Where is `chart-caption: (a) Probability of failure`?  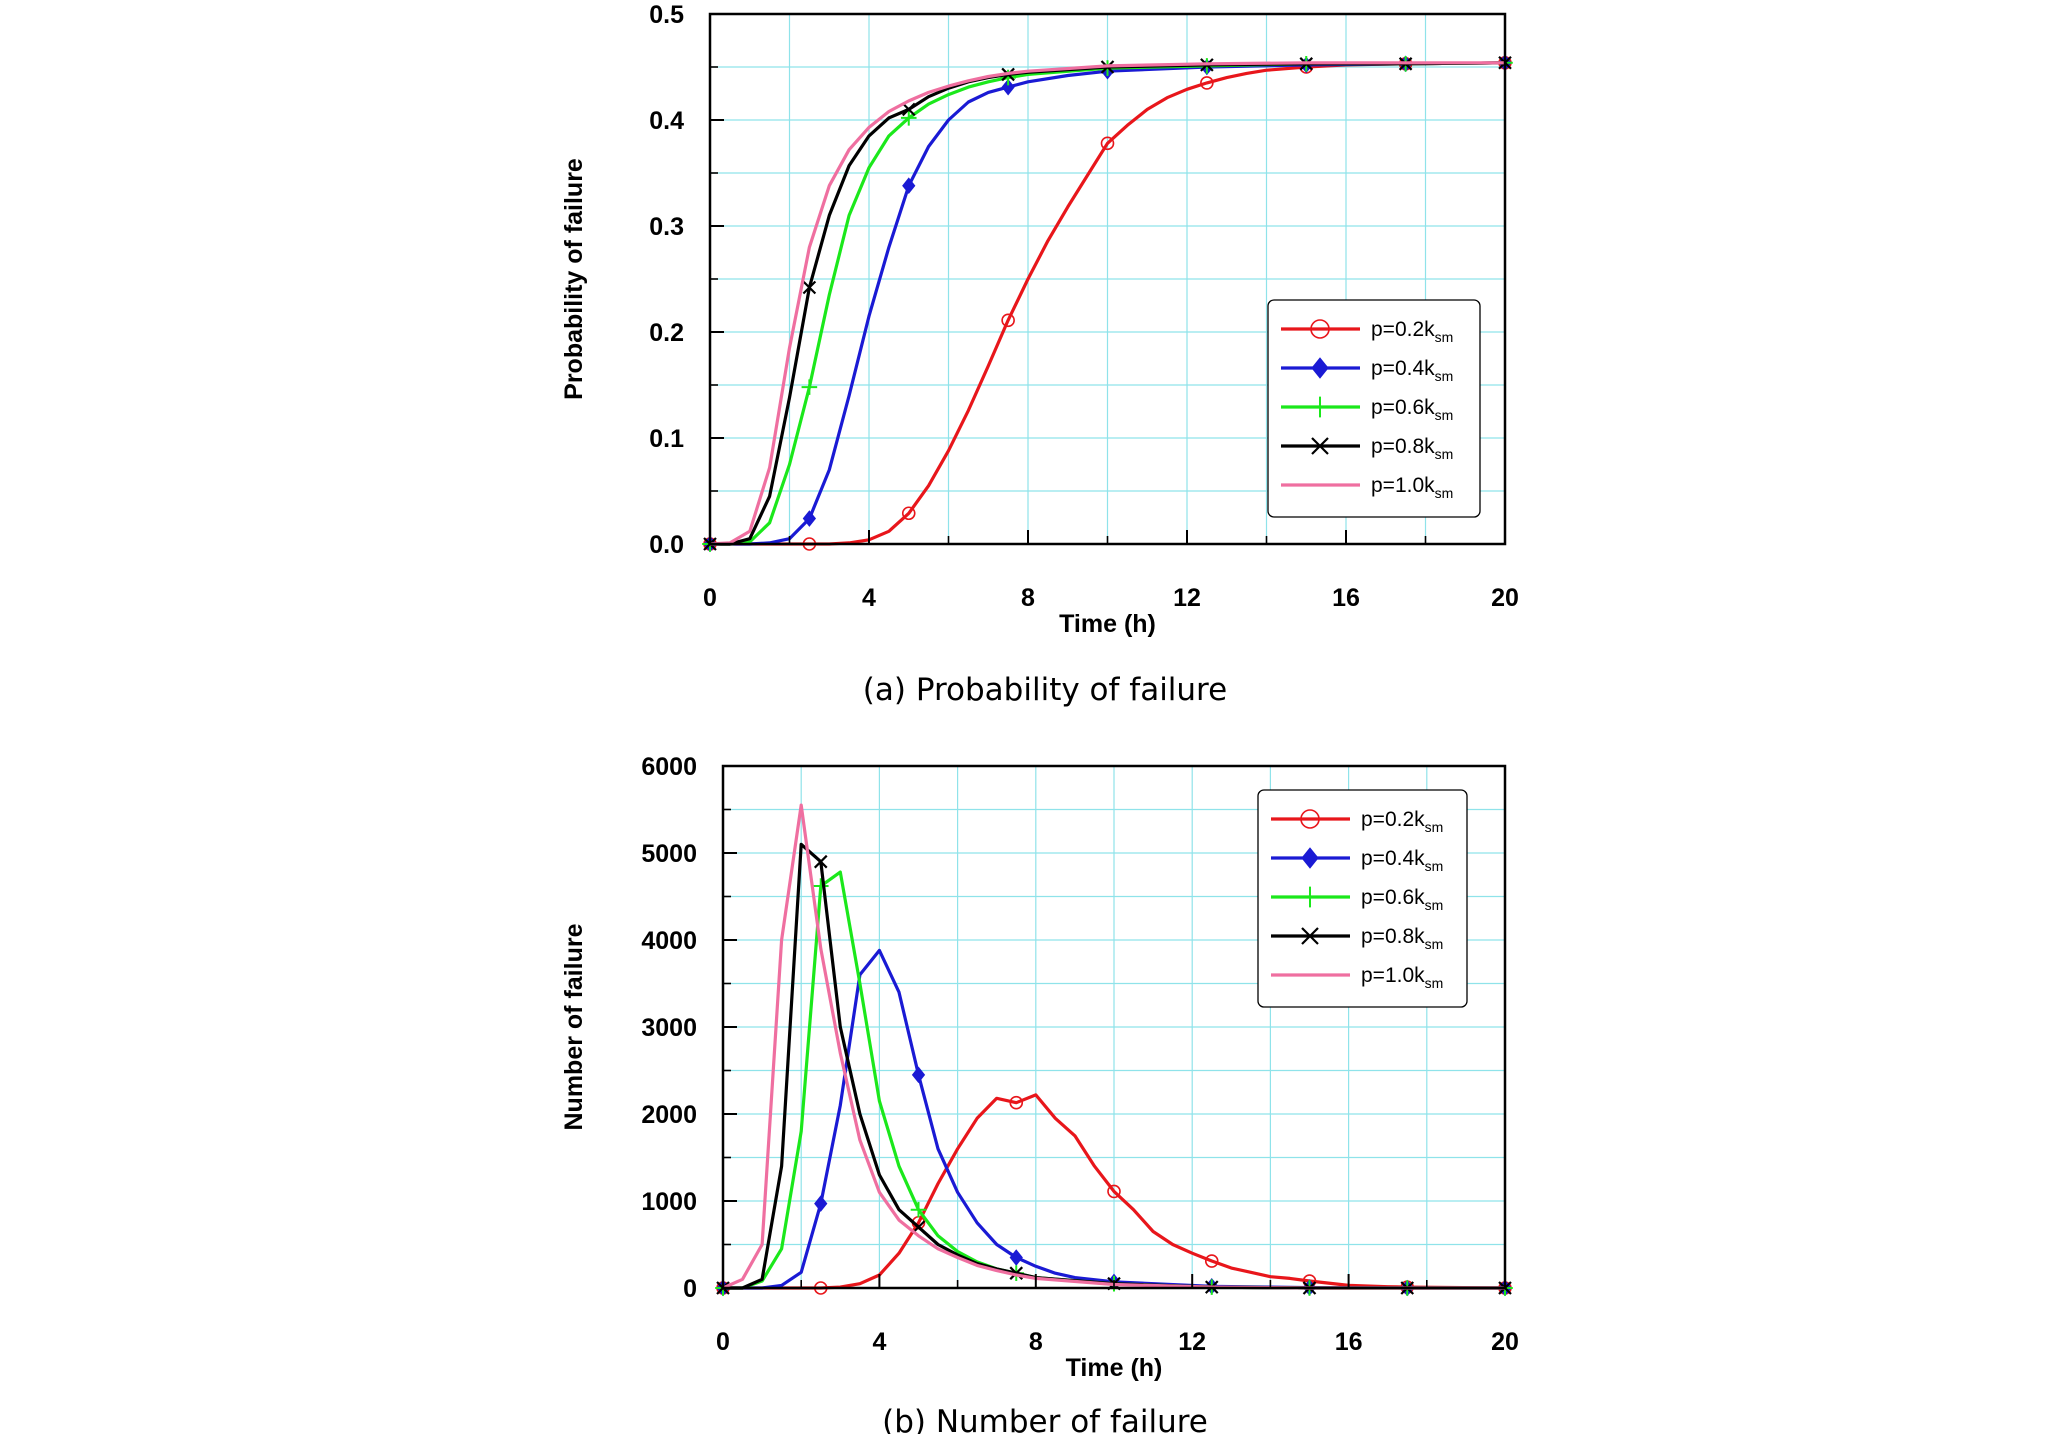 chart-caption: (a) Probability of failure is located at coordinates (1045, 690).